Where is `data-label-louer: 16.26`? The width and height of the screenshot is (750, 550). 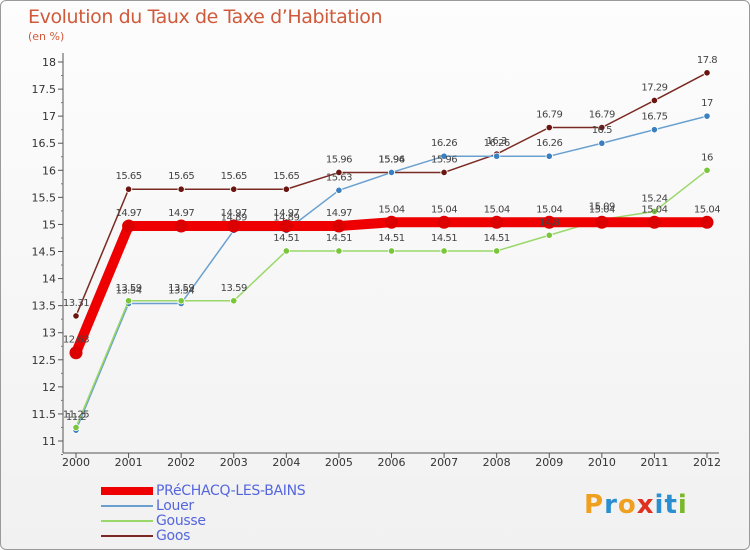 data-label-louer: 16.26 is located at coordinates (444, 143).